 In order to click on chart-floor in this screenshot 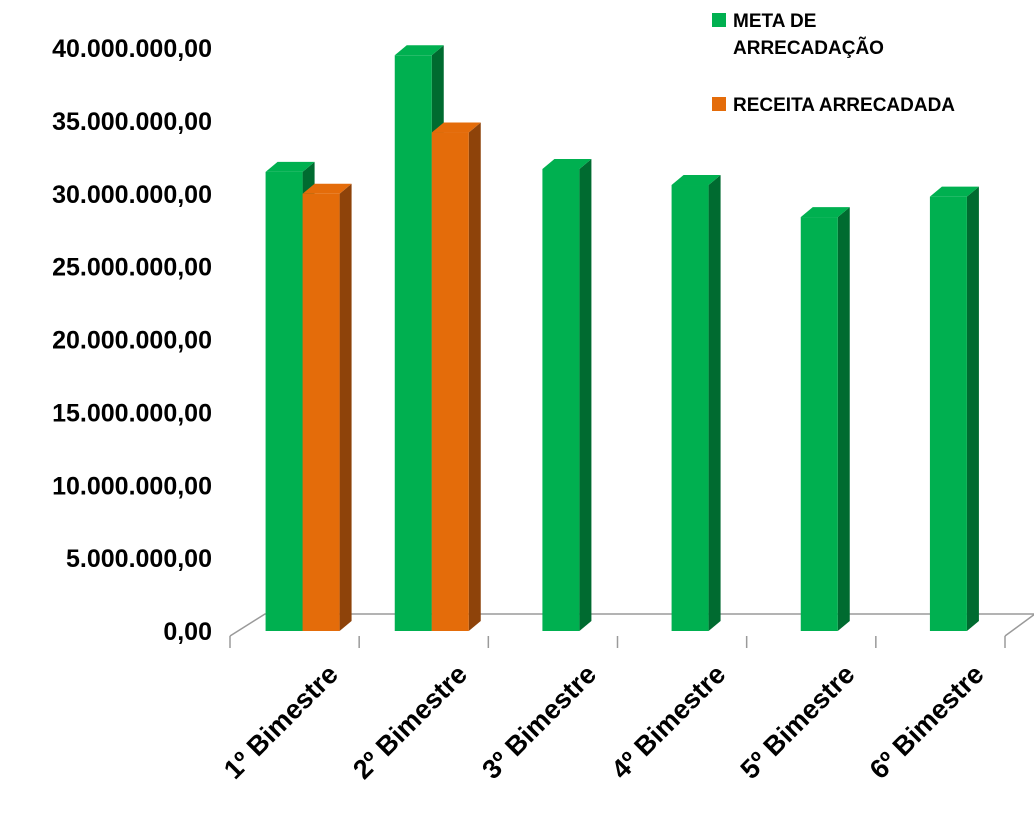, I will do `click(631, 630)`.